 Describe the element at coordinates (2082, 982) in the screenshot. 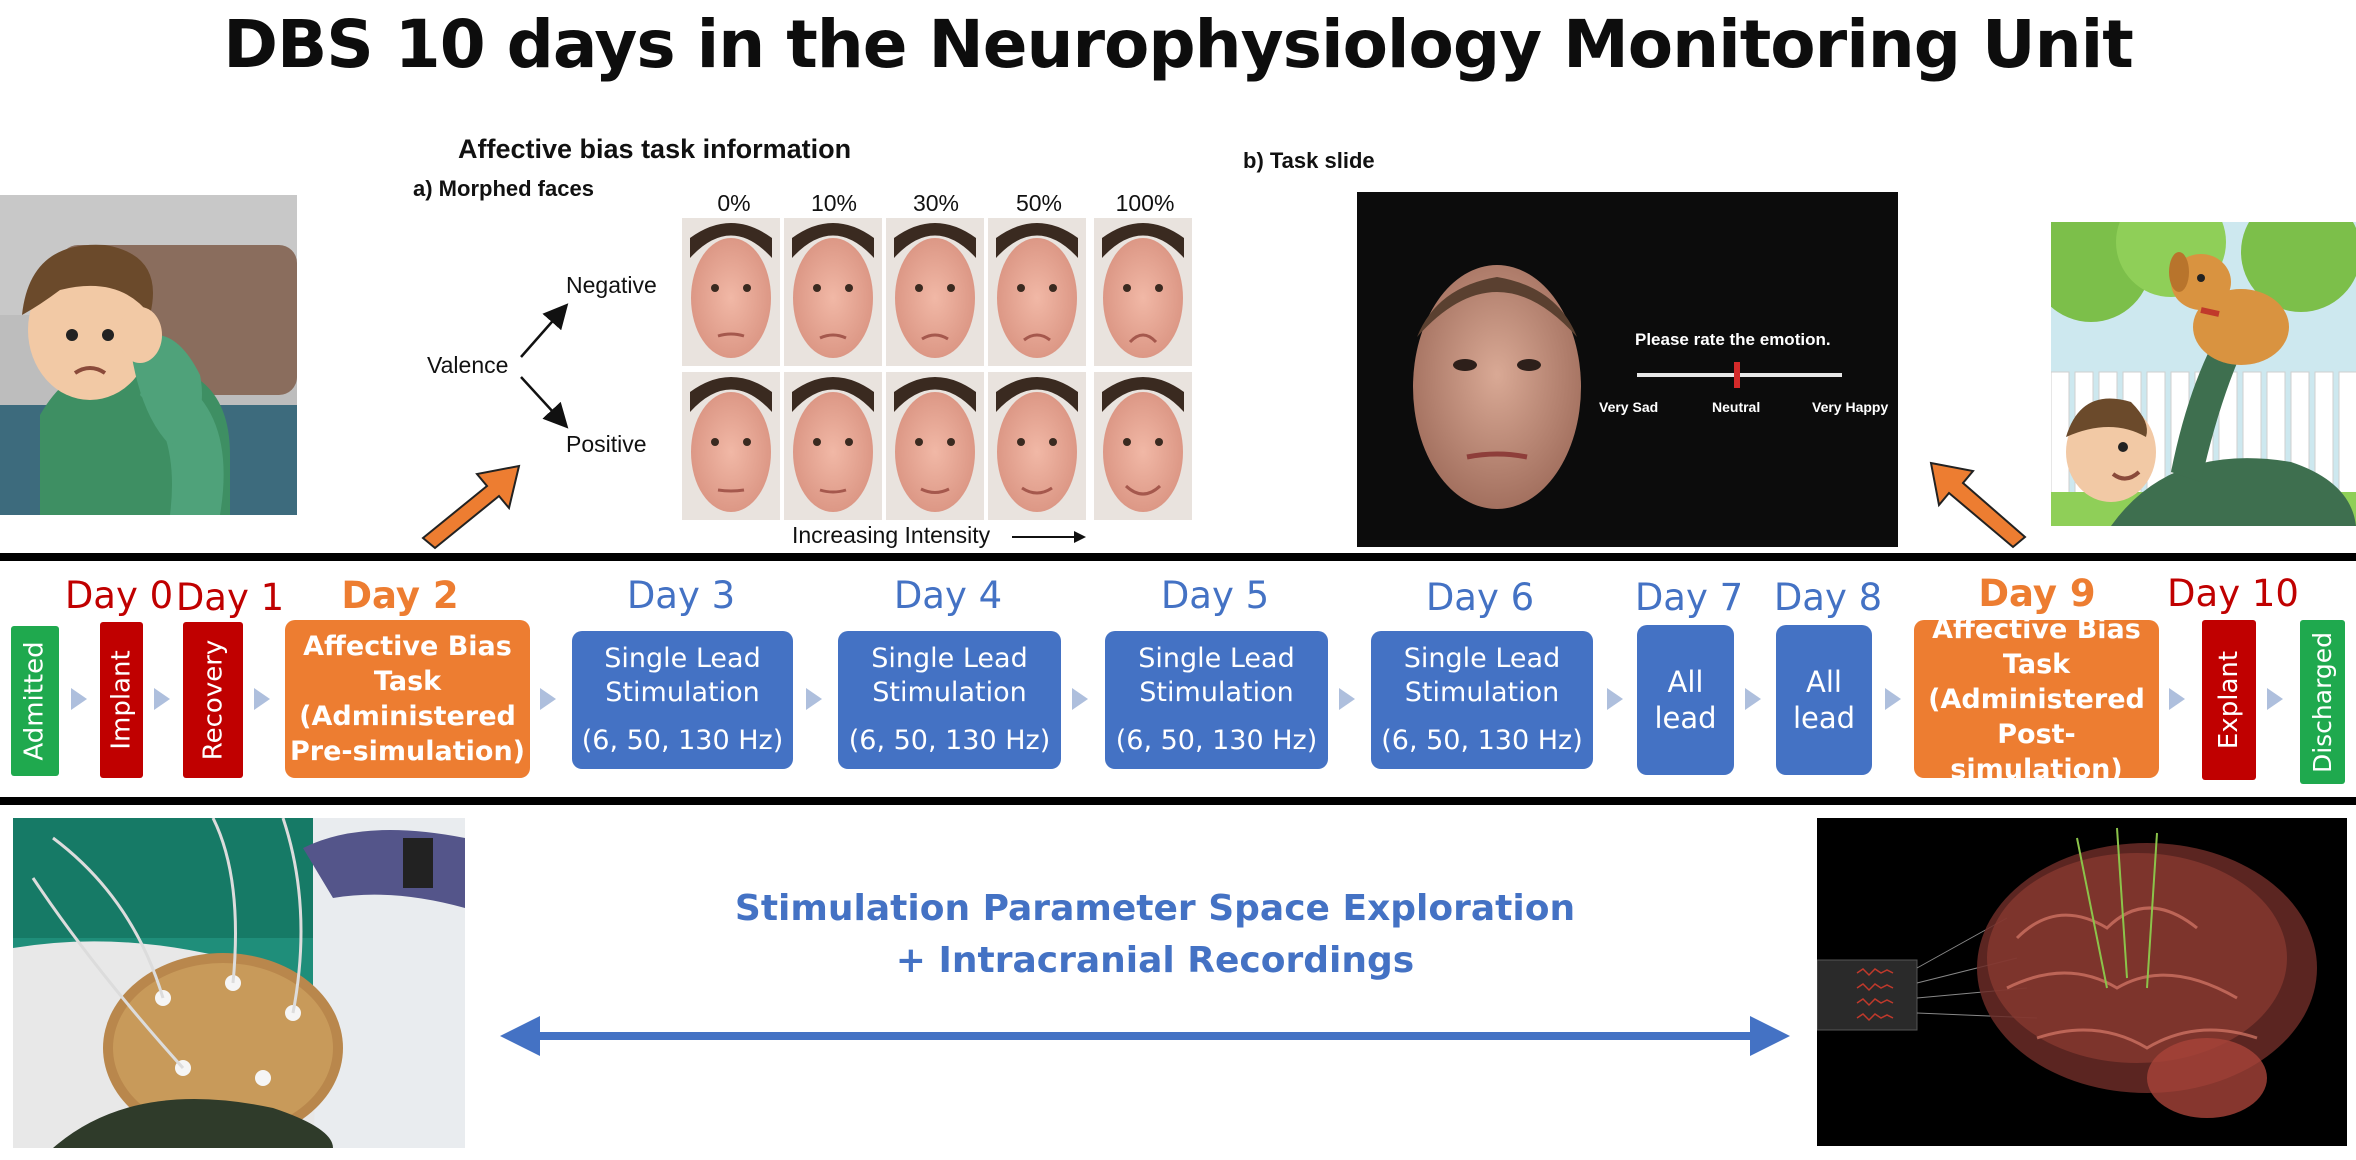

I see `brain-recording-illustration` at that location.